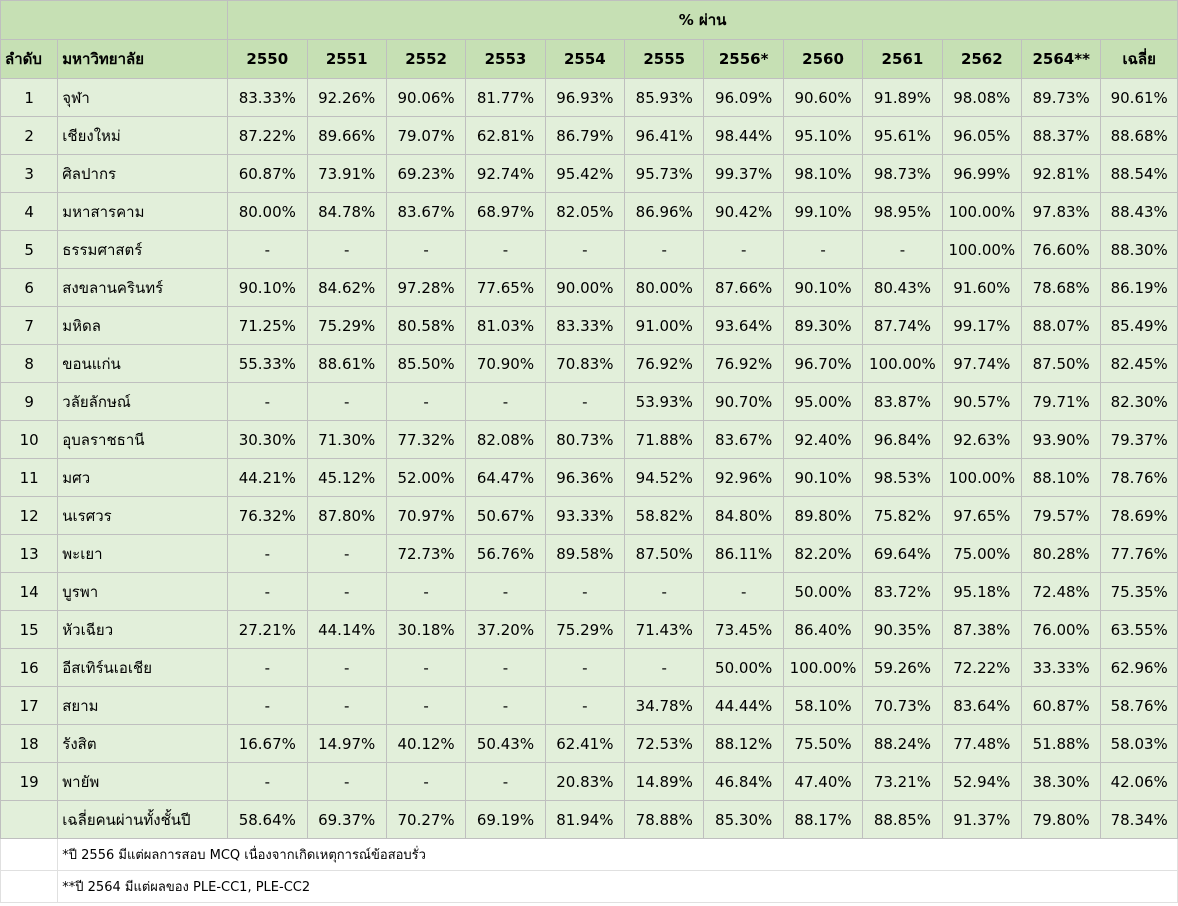  I want to click on university-name-cell: ศิลปากร, so click(143, 173).